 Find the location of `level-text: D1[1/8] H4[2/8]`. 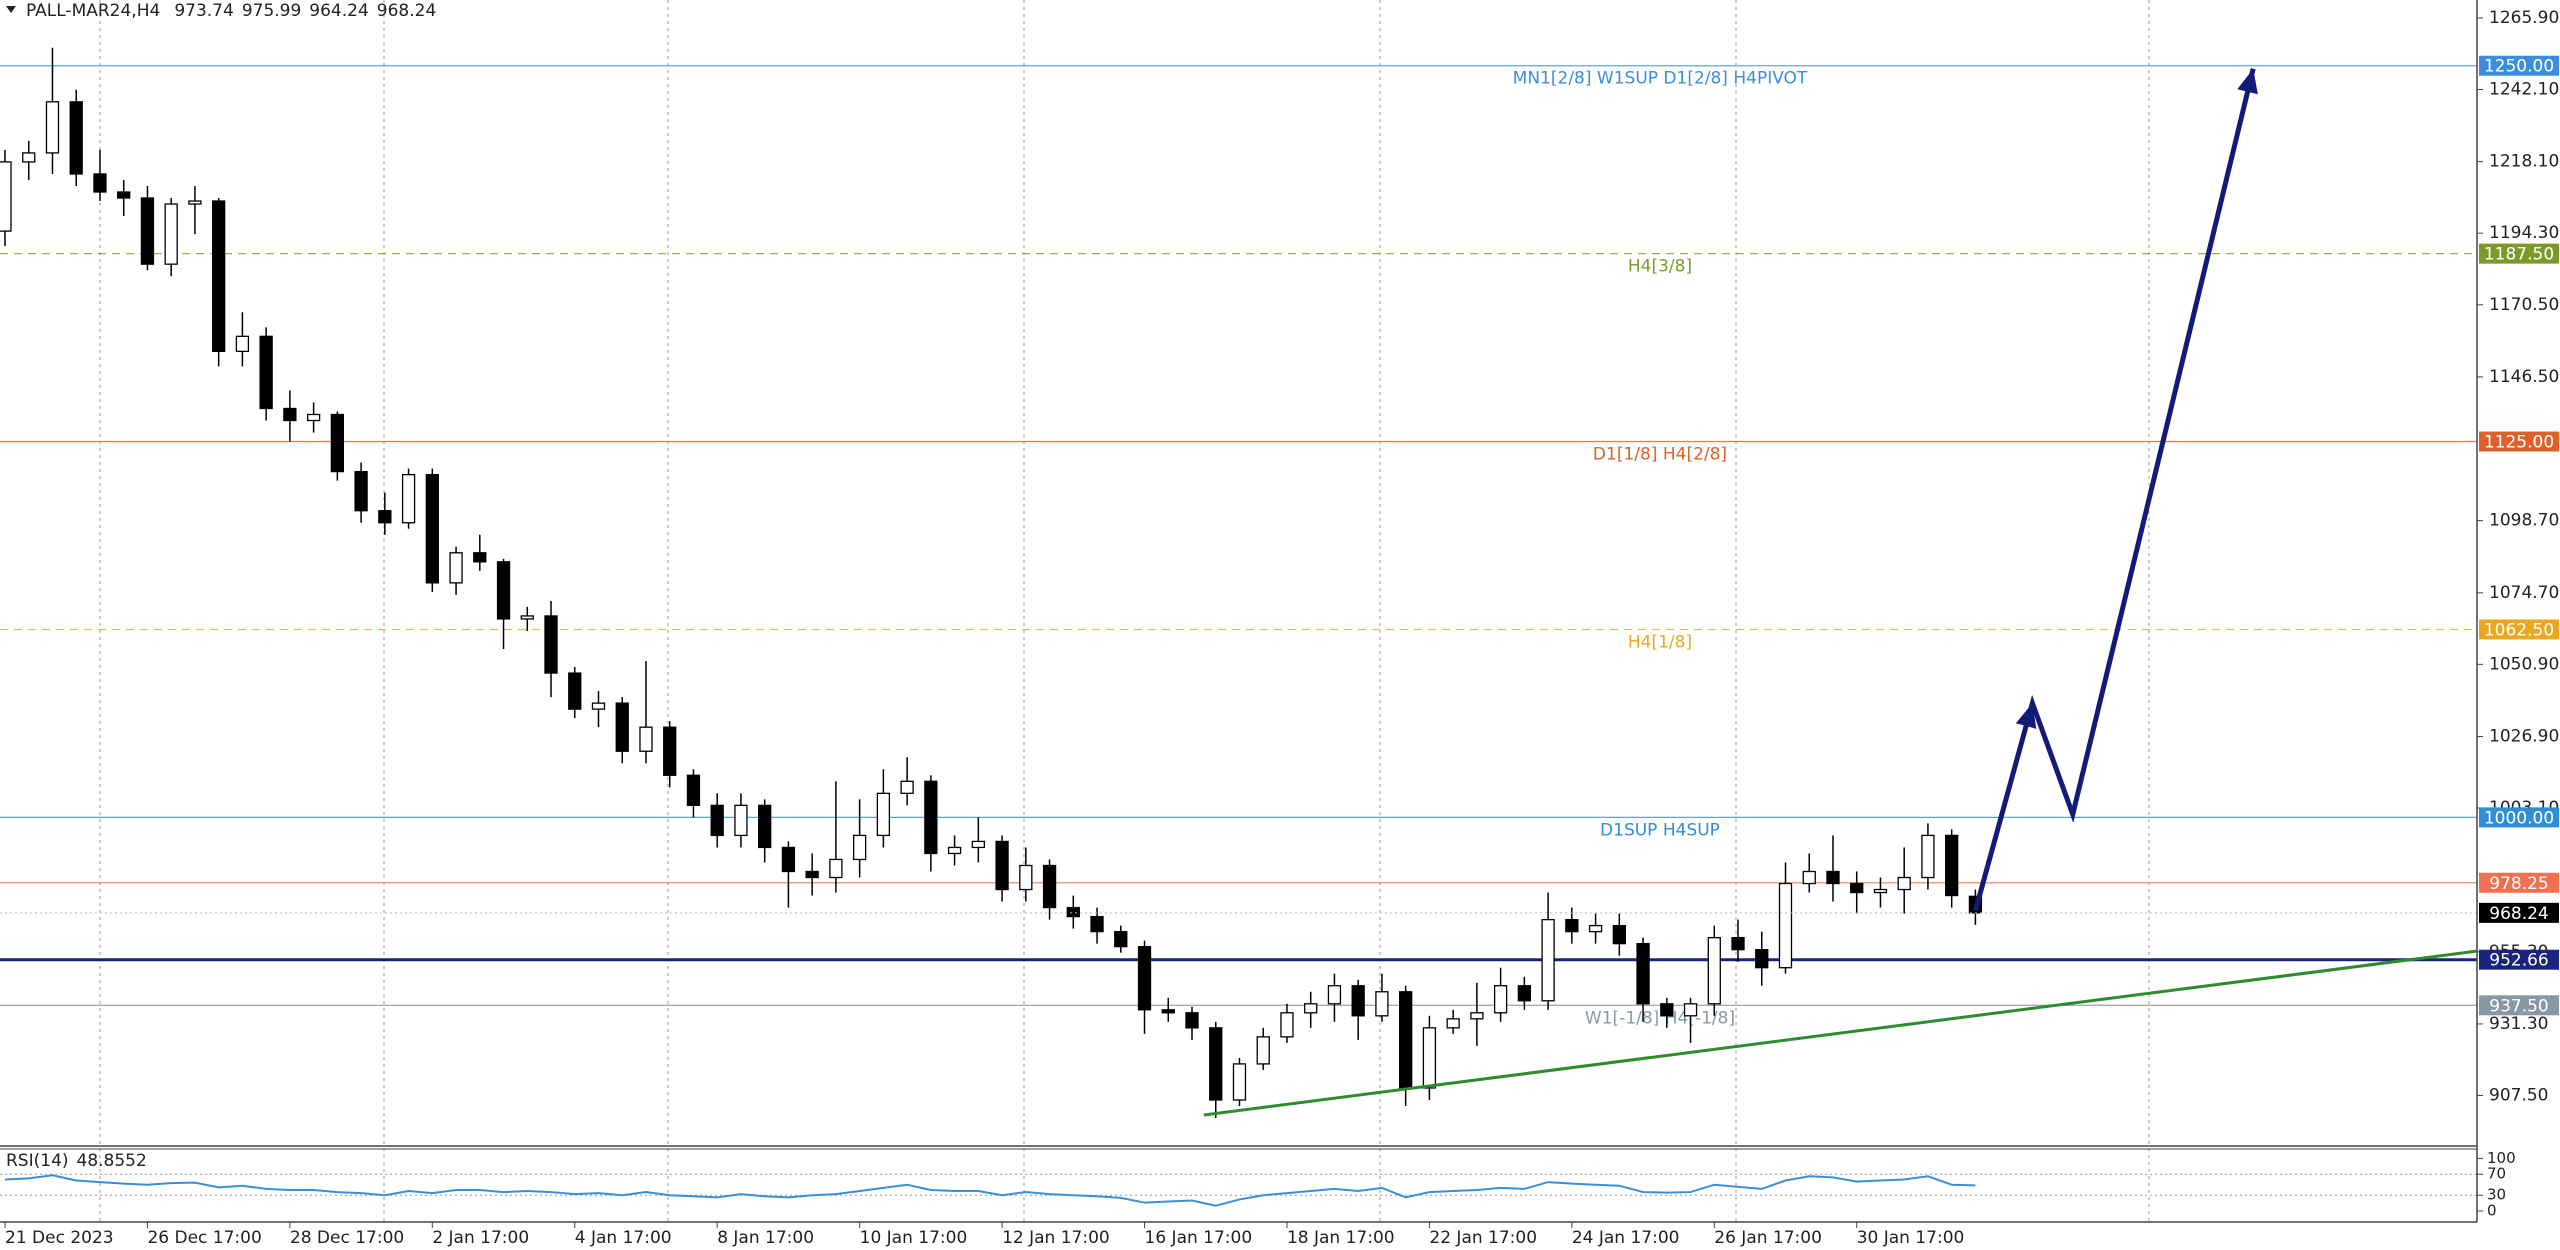

level-text: D1[1/8] H4[2/8] is located at coordinates (1660, 455).